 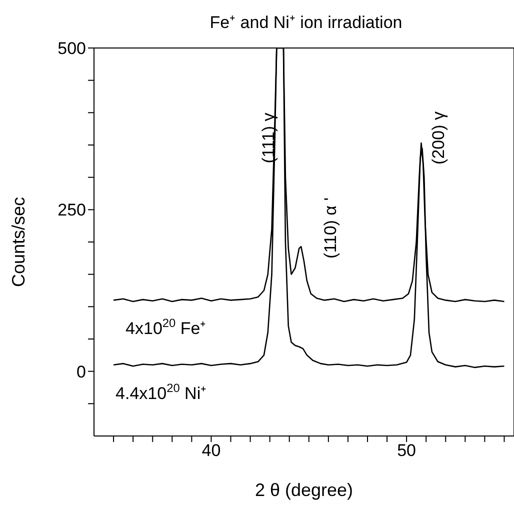 What do you see at coordinates (304, 490) in the screenshot?
I see `x-axis-title: 2 θ (degree)` at bounding box center [304, 490].